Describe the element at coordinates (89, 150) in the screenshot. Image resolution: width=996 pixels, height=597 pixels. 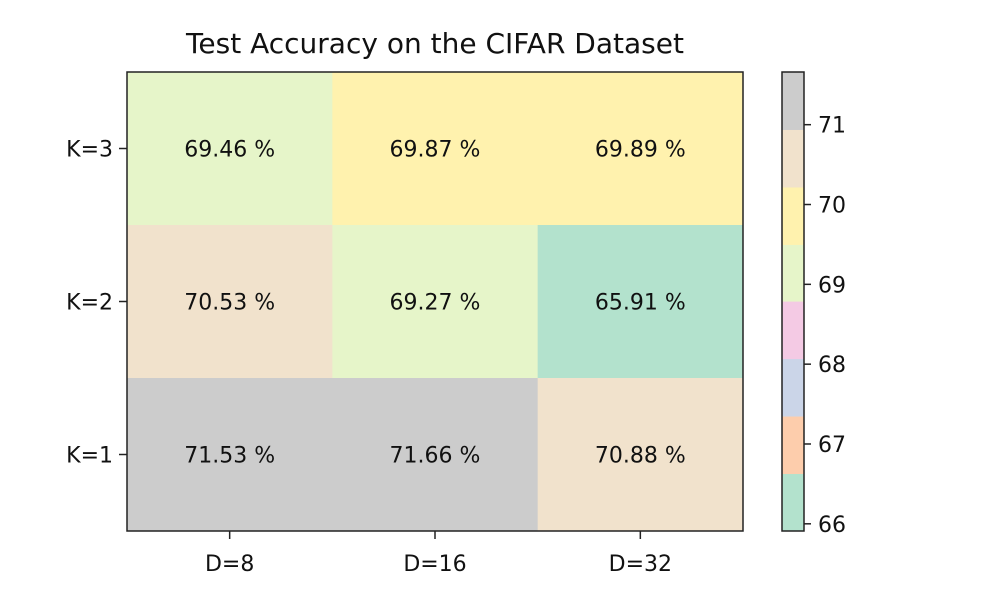
I see `y-tick-label: K=3` at that location.